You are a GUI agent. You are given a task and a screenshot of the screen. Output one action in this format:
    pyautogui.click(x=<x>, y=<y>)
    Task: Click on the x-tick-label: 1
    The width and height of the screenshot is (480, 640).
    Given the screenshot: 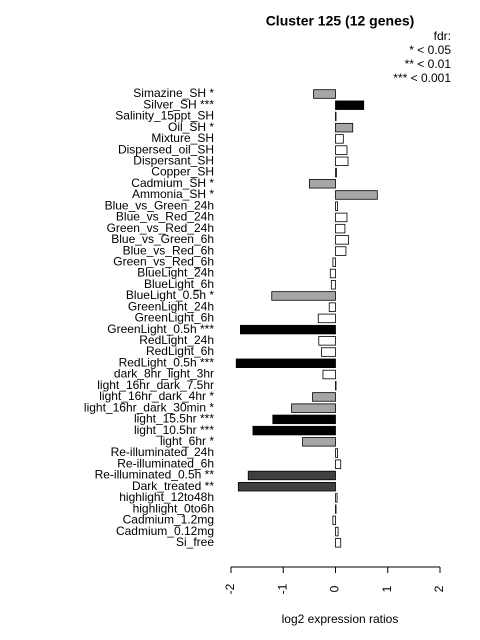 What is the action you would take?
    pyautogui.click(x=387, y=588)
    